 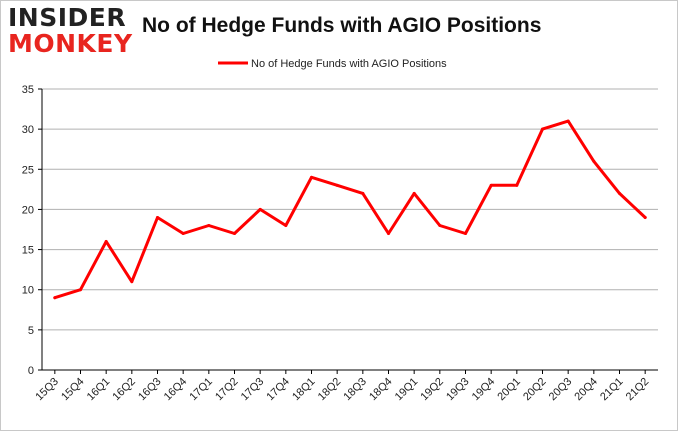 What do you see at coordinates (67, 17) in the screenshot?
I see `logo-line-insider: INSIDER` at bounding box center [67, 17].